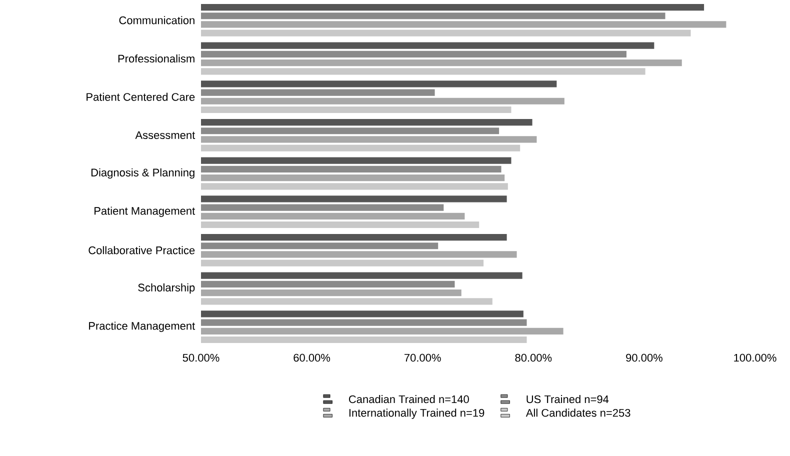 The image size is (790, 456). What do you see at coordinates (416, 413) in the screenshot?
I see `legend-label: Internationally Trained n=19` at bounding box center [416, 413].